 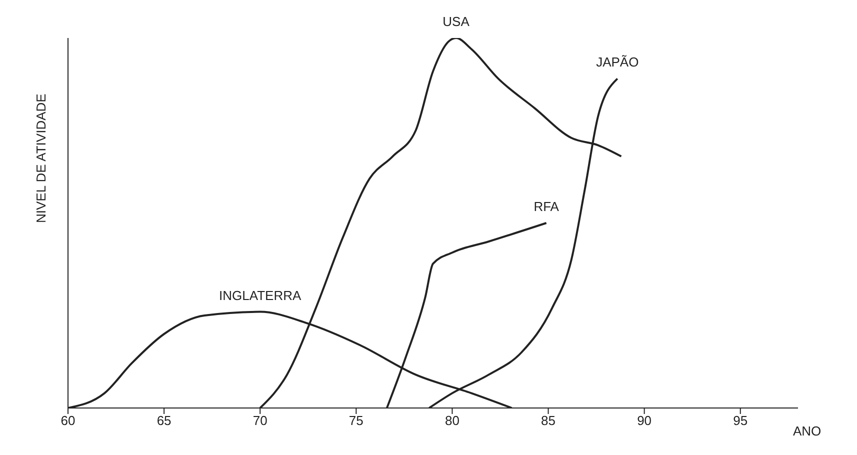 What do you see at coordinates (260, 420) in the screenshot?
I see `x-tick-label: 70` at bounding box center [260, 420].